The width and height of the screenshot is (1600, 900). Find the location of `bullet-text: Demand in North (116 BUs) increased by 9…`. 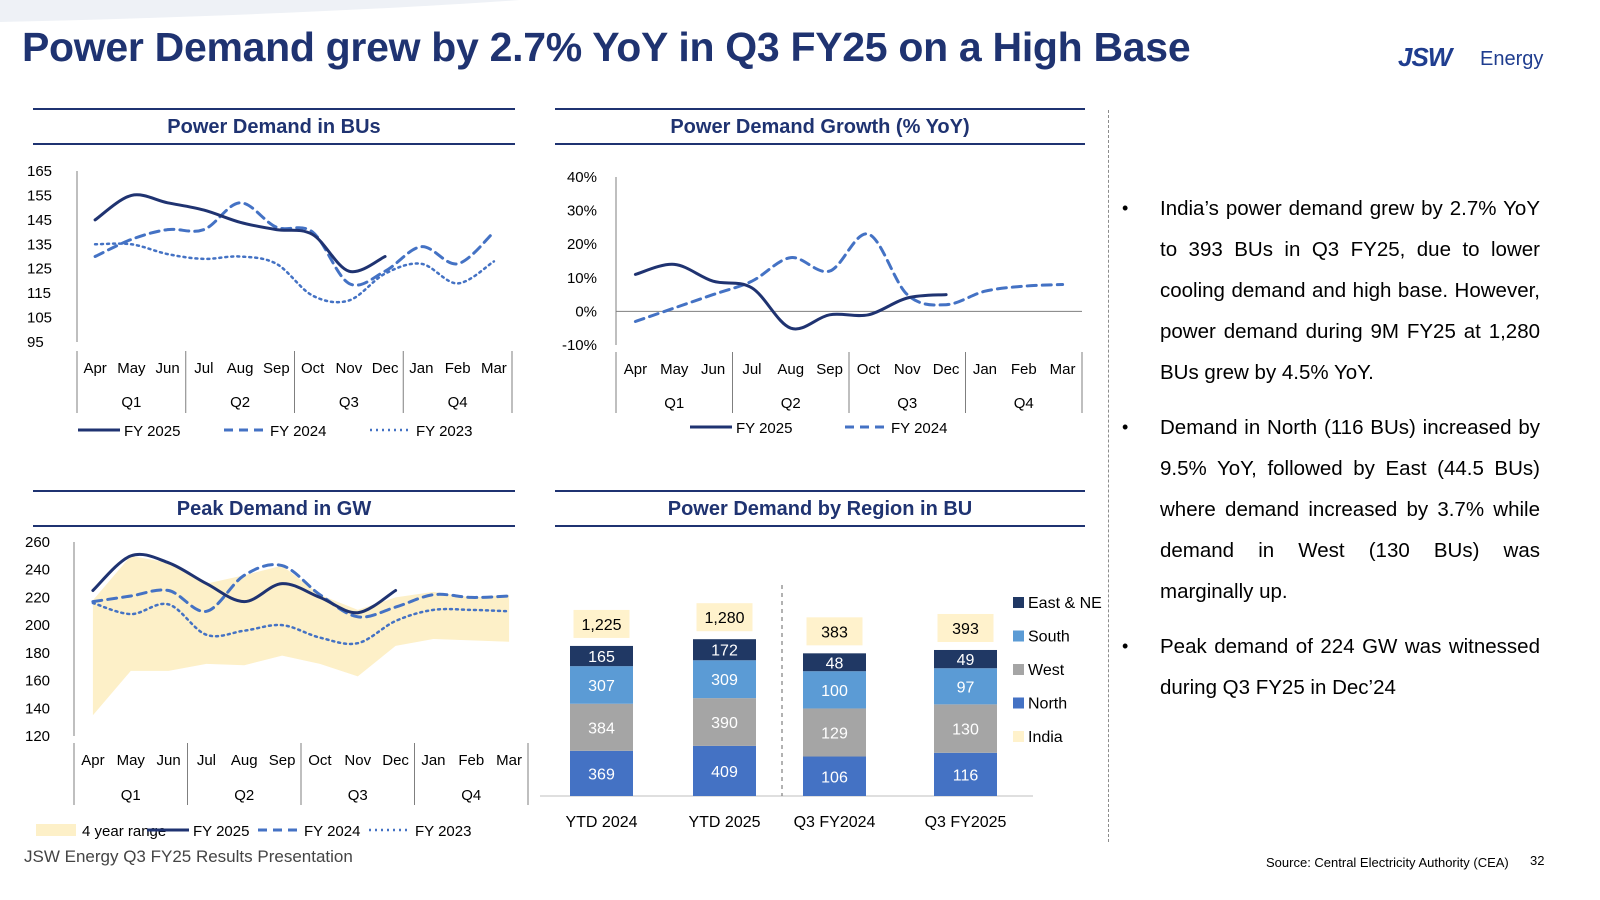

bullet-text: Demand in North (116 BUs) increased by 9… is located at coordinates (1350, 509).